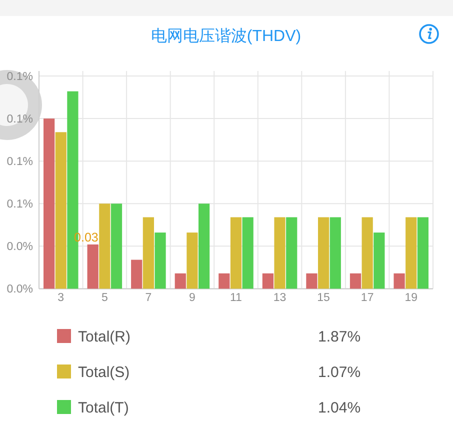 The image size is (453, 429). Describe the element at coordinates (323, 298) in the screenshot. I see `x-tick-label: 15` at that location.